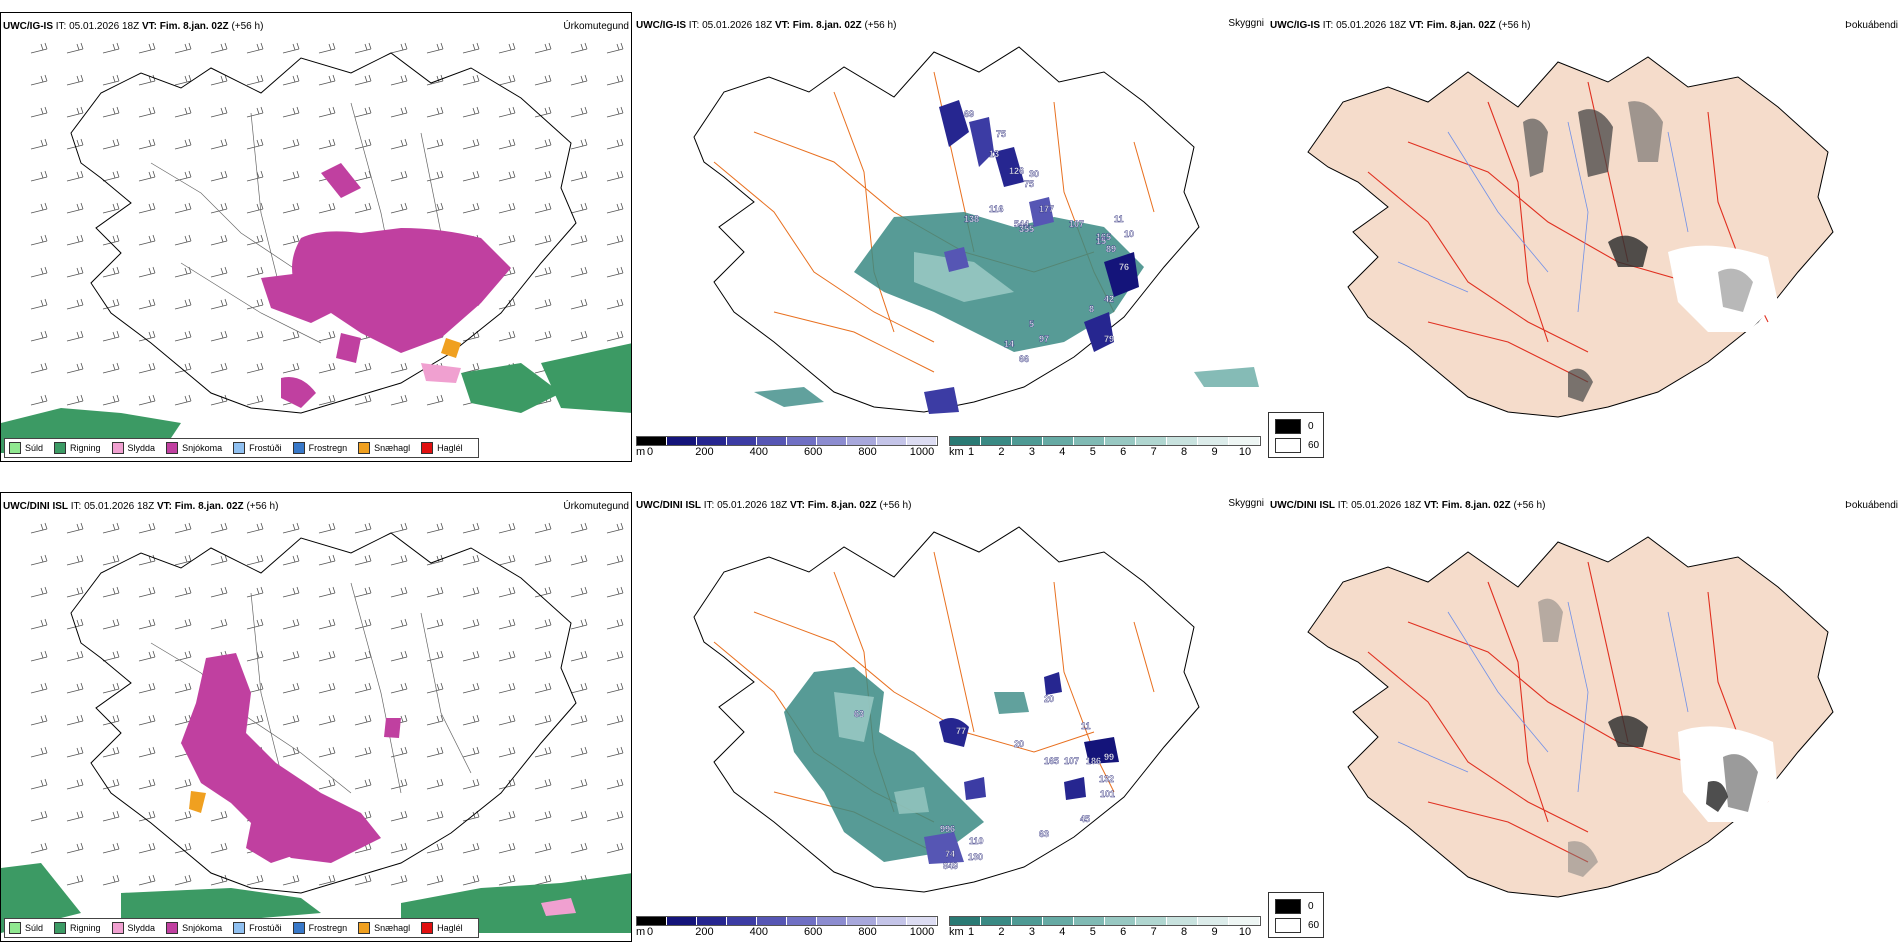 The width and height of the screenshot is (1900, 950). Describe the element at coordinates (1024, 359) in the screenshot. I see `cloudbase-value-label: 66` at that location.